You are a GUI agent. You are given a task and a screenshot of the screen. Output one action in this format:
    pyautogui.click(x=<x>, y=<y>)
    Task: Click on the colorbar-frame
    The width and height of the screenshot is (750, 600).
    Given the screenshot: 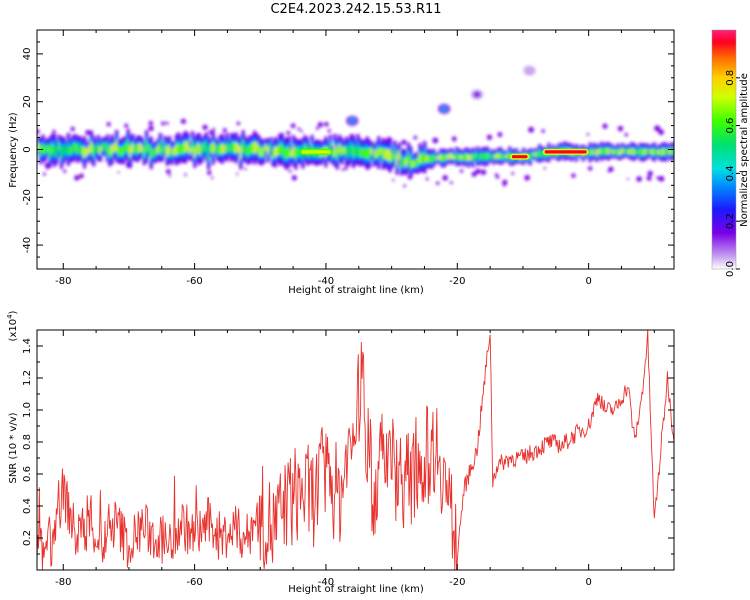 What is the action you would take?
    pyautogui.click(x=724, y=149)
    